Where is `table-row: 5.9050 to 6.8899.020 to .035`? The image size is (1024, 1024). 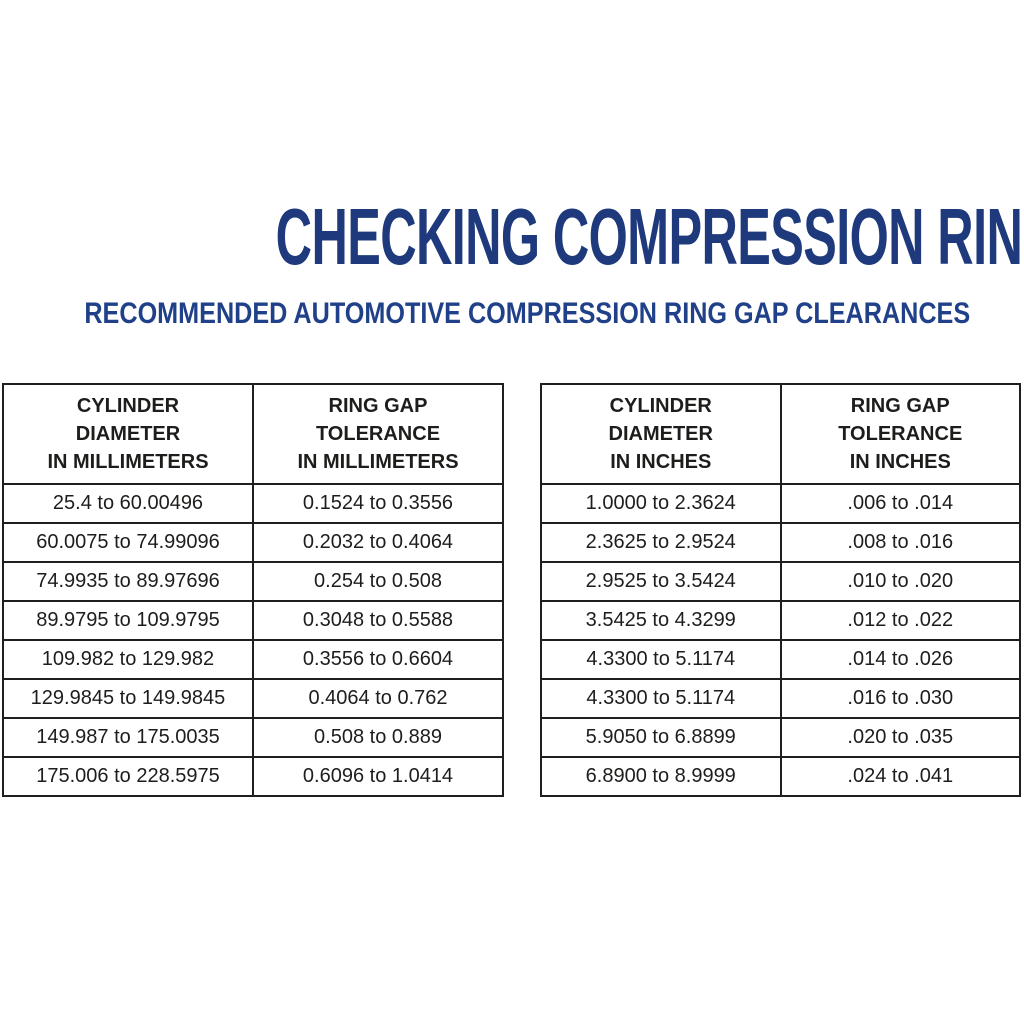 table-row: 5.9050 to 6.8899.020 to .035 is located at coordinates (780, 737).